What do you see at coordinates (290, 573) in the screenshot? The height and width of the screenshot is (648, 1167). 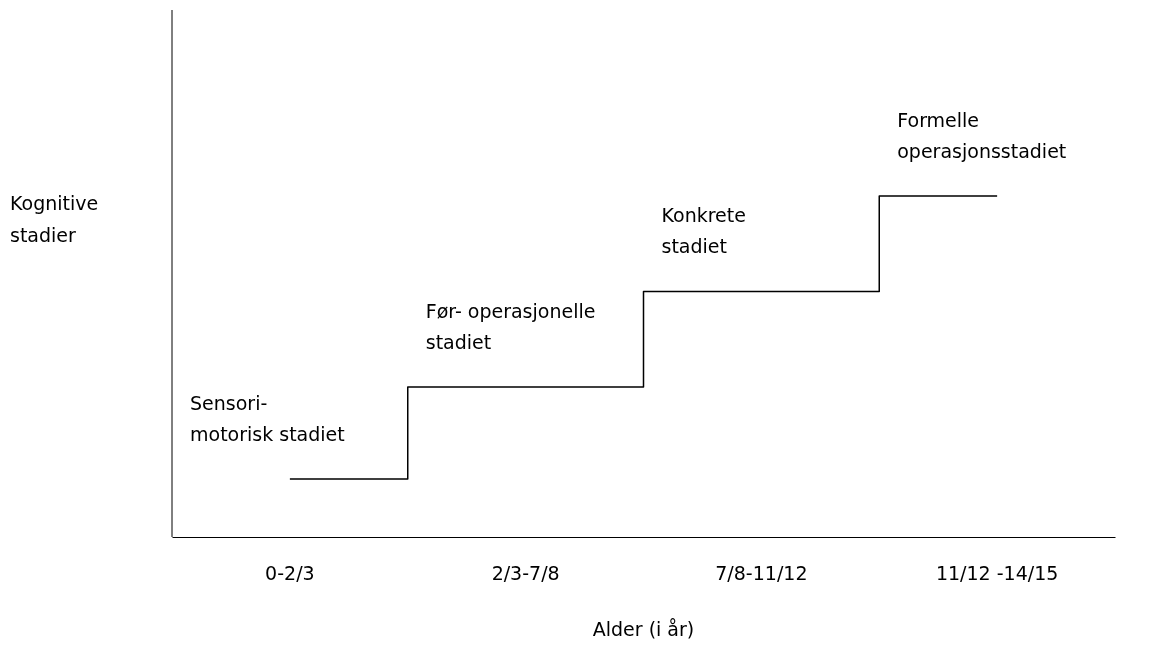 I see `x-tick-label: 0-2/3` at bounding box center [290, 573].